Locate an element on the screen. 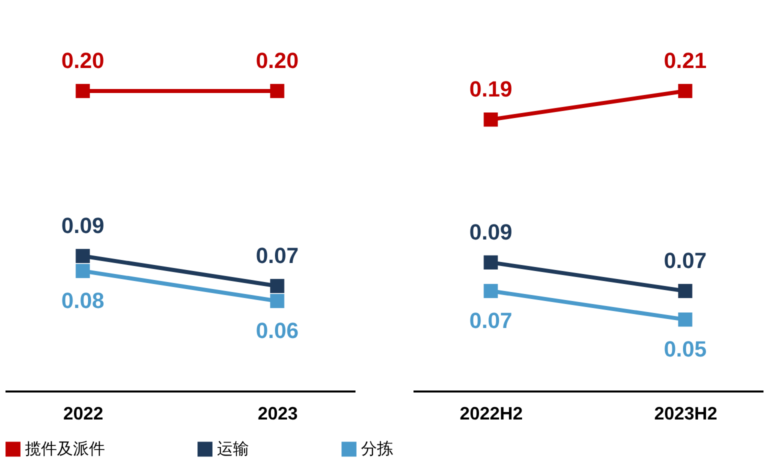  data-label: 0.05 is located at coordinates (685, 349).